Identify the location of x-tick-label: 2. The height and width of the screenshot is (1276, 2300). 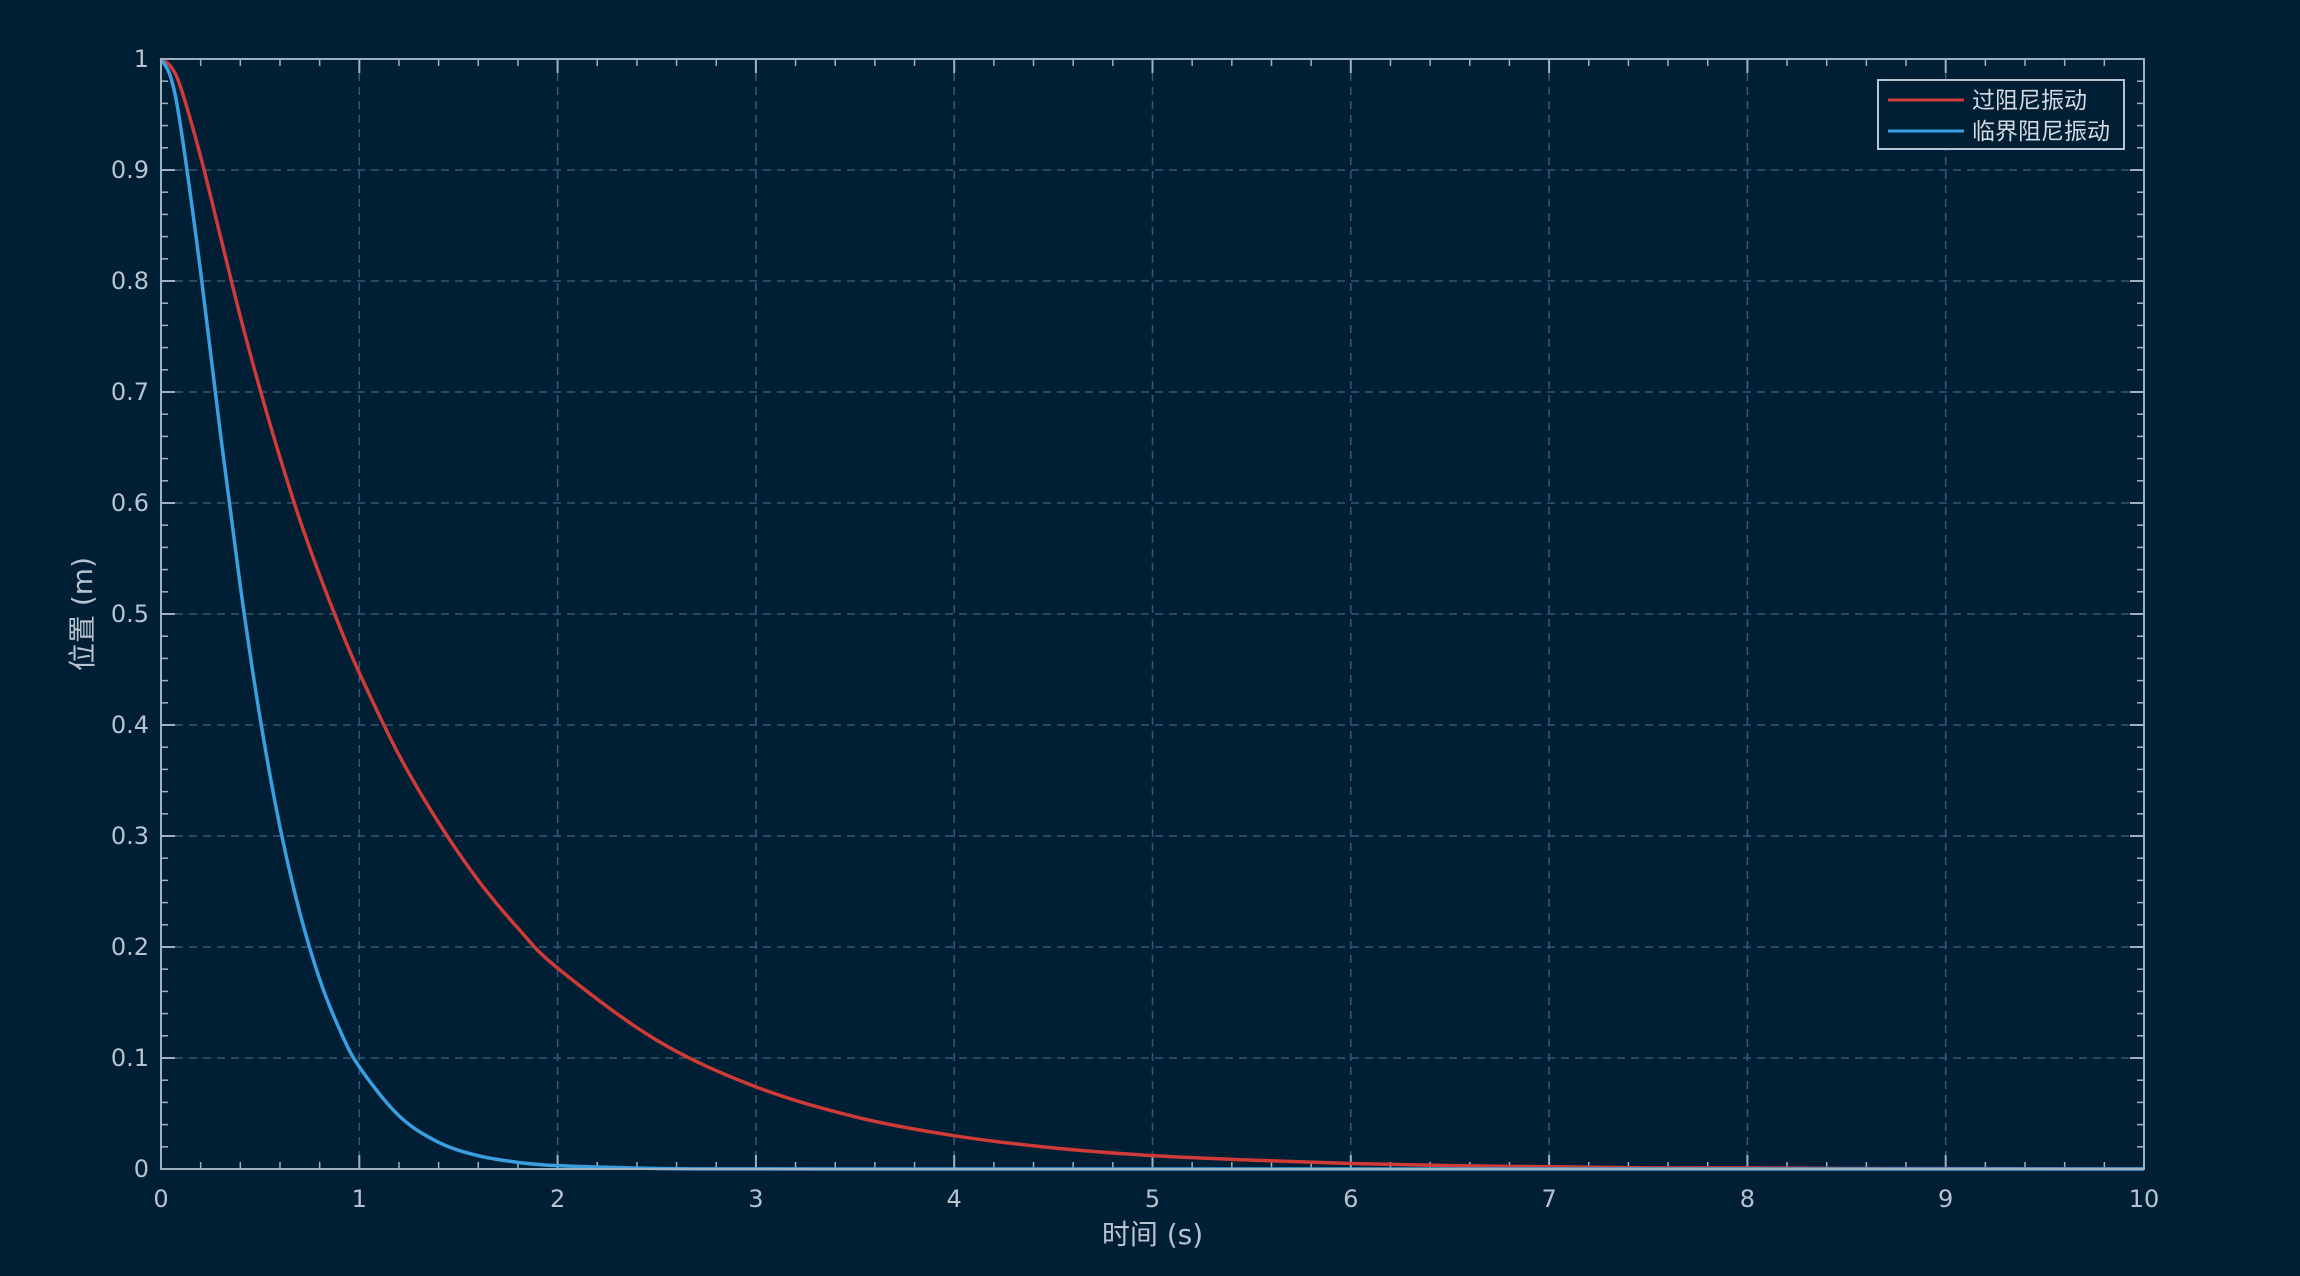
(557, 1199).